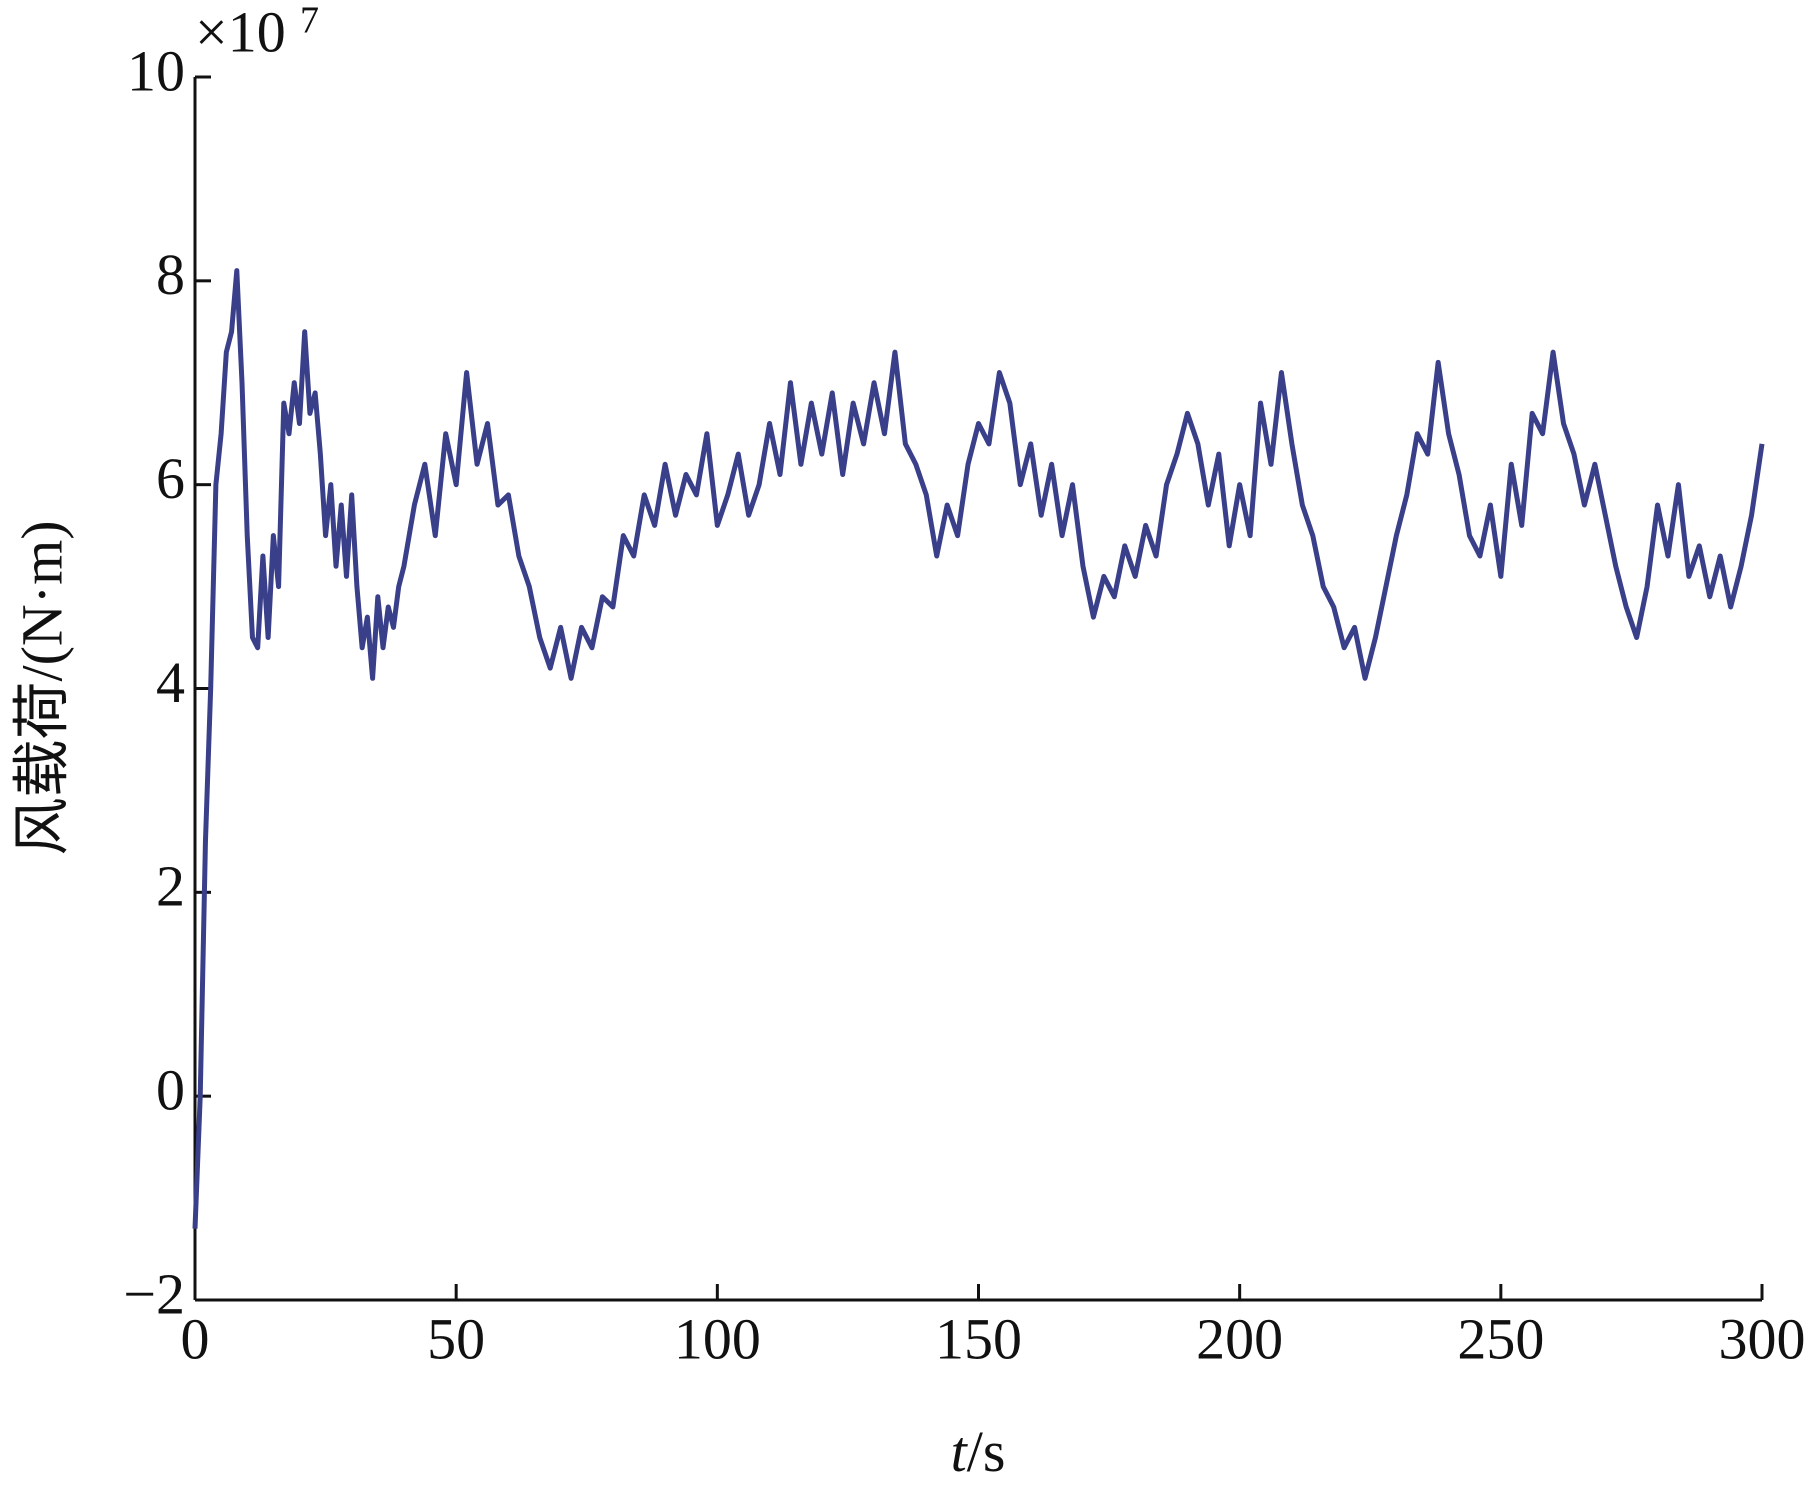 Image resolution: width=1818 pixels, height=1494 pixels. What do you see at coordinates (170, 682) in the screenshot?
I see `y-tick-label: 4` at bounding box center [170, 682].